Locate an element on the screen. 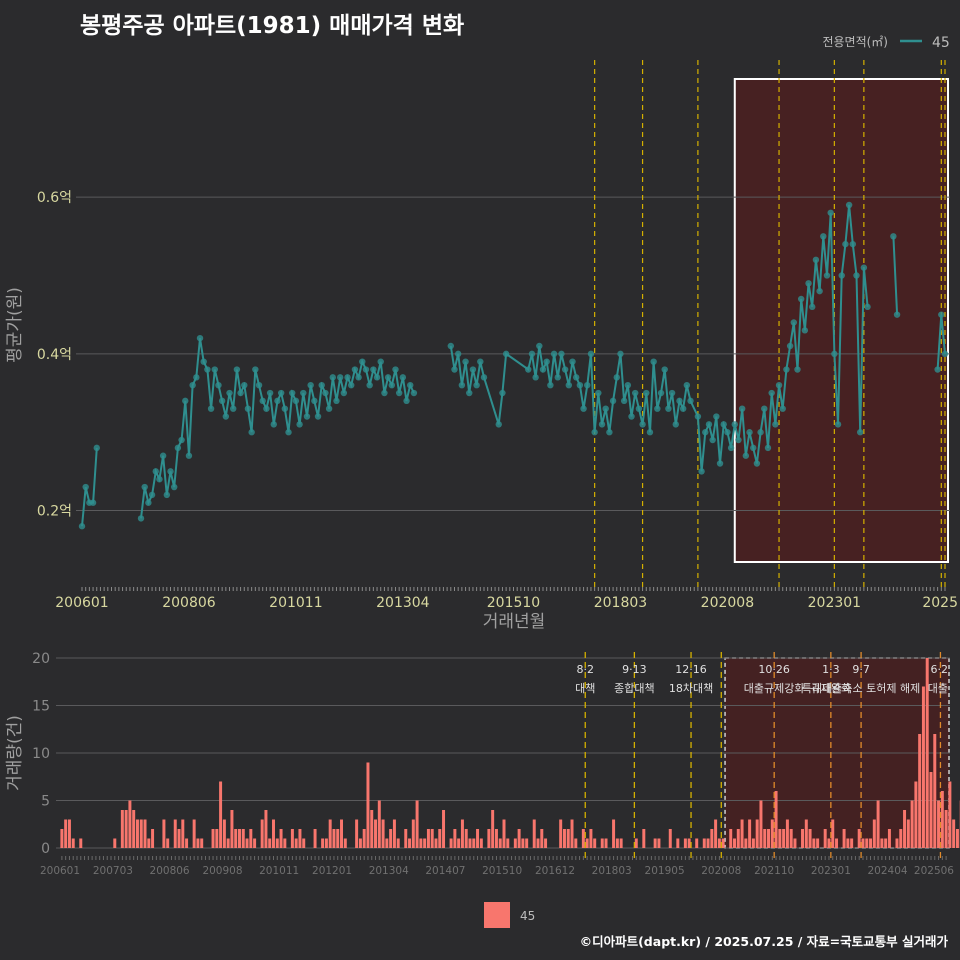 The width and height of the screenshot is (960, 960). price-y-axis: 0.2억 0.4억 0.6억 is located at coordinates (54, 354).